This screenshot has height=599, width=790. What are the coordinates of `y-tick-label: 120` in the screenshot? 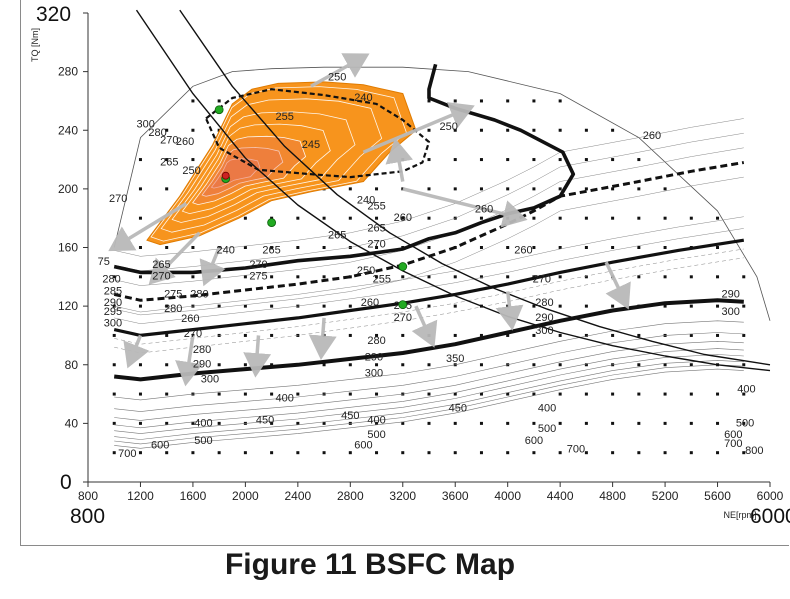 It's located at (68, 306).